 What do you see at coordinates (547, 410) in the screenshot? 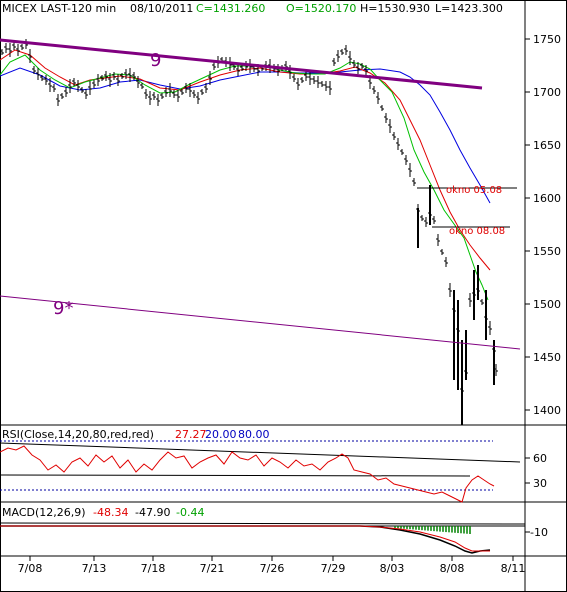
I see `price-tick-label: 1400` at bounding box center [547, 410].